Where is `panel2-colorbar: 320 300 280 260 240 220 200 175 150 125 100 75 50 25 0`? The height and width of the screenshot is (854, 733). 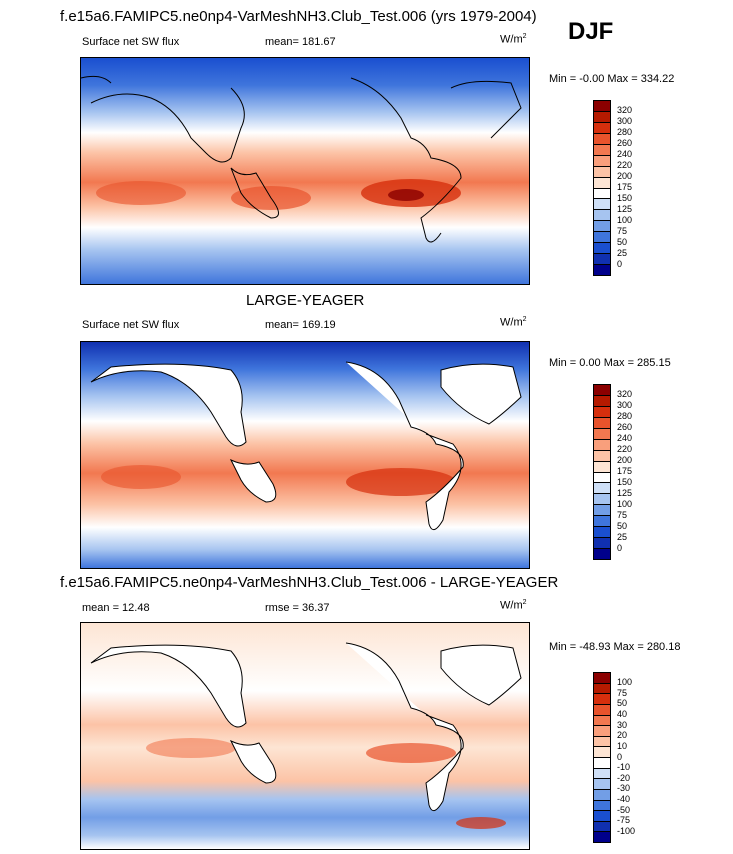
panel2-colorbar: 320 300 280 260 240 220 200 175 150 125 100 75 50 25 0 is located at coordinates (623, 472).